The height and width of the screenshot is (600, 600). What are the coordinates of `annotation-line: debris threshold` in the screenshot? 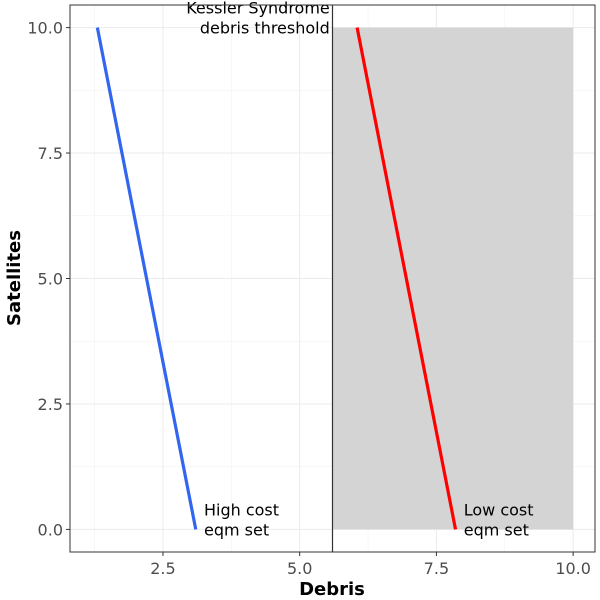 It's located at (265, 28).